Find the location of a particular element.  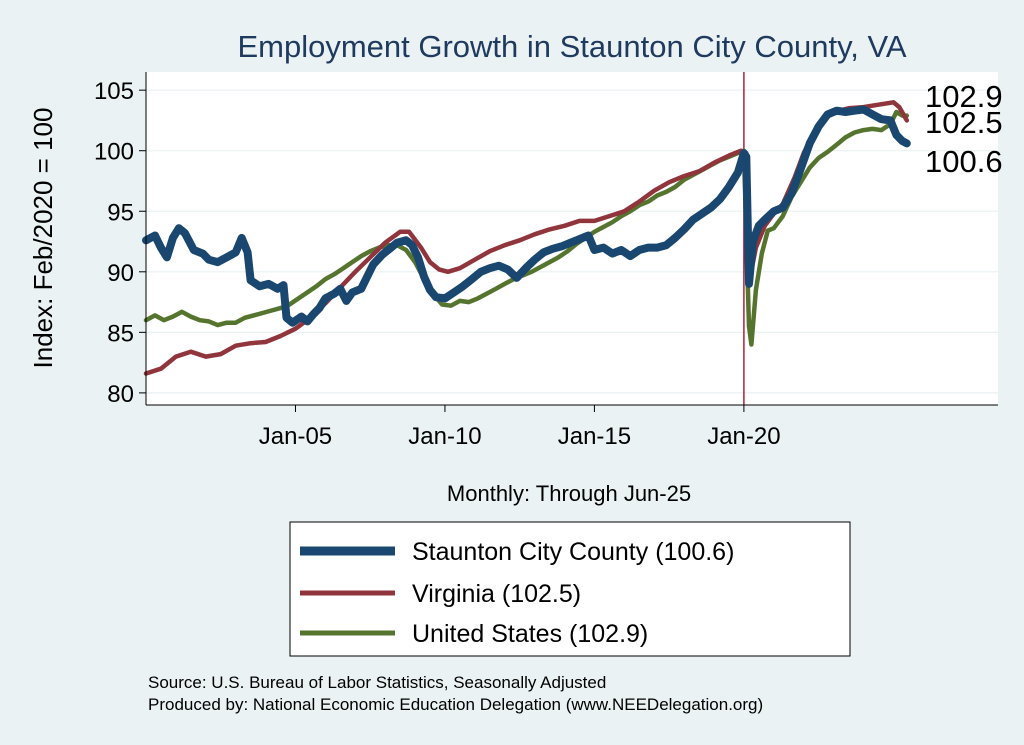

x-tick-label: Jan-15 is located at coordinates (594, 436).